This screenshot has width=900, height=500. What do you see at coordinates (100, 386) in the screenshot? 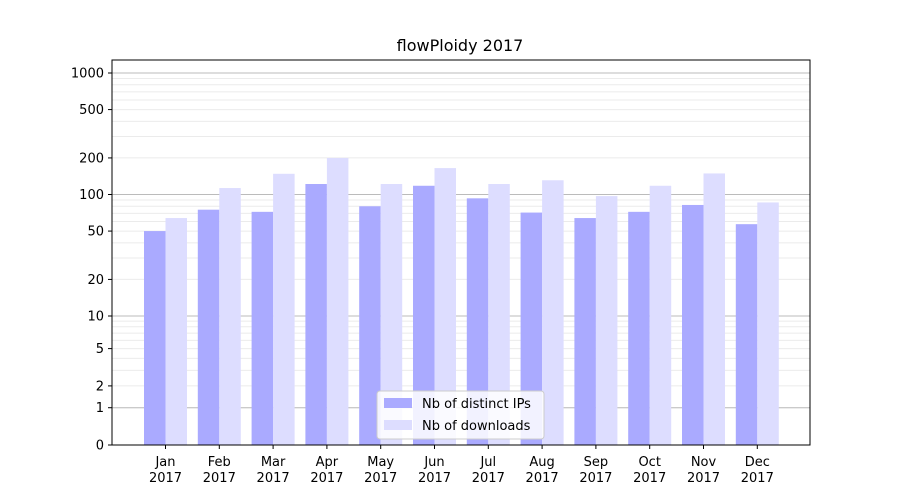
I see `y-tick-label: 2` at bounding box center [100, 386].